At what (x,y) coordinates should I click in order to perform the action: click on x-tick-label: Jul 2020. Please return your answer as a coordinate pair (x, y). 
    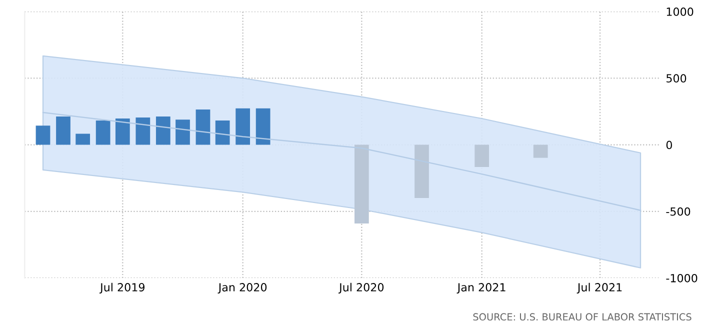
    Looking at the image, I should click on (361, 288).